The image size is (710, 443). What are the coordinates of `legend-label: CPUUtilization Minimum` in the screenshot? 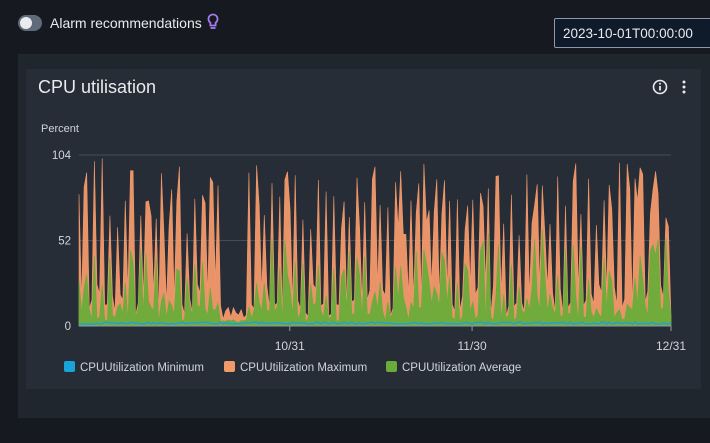 It's located at (142, 368).